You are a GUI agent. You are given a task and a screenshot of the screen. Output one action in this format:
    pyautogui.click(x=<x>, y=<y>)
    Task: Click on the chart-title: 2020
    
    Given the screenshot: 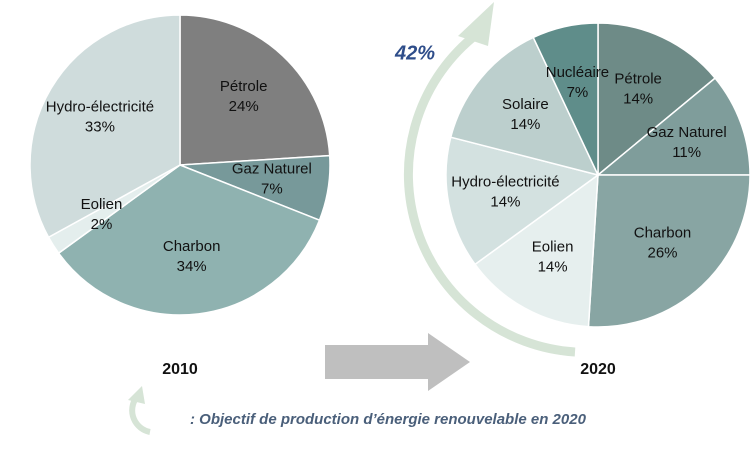 What is the action you would take?
    pyautogui.click(x=598, y=369)
    